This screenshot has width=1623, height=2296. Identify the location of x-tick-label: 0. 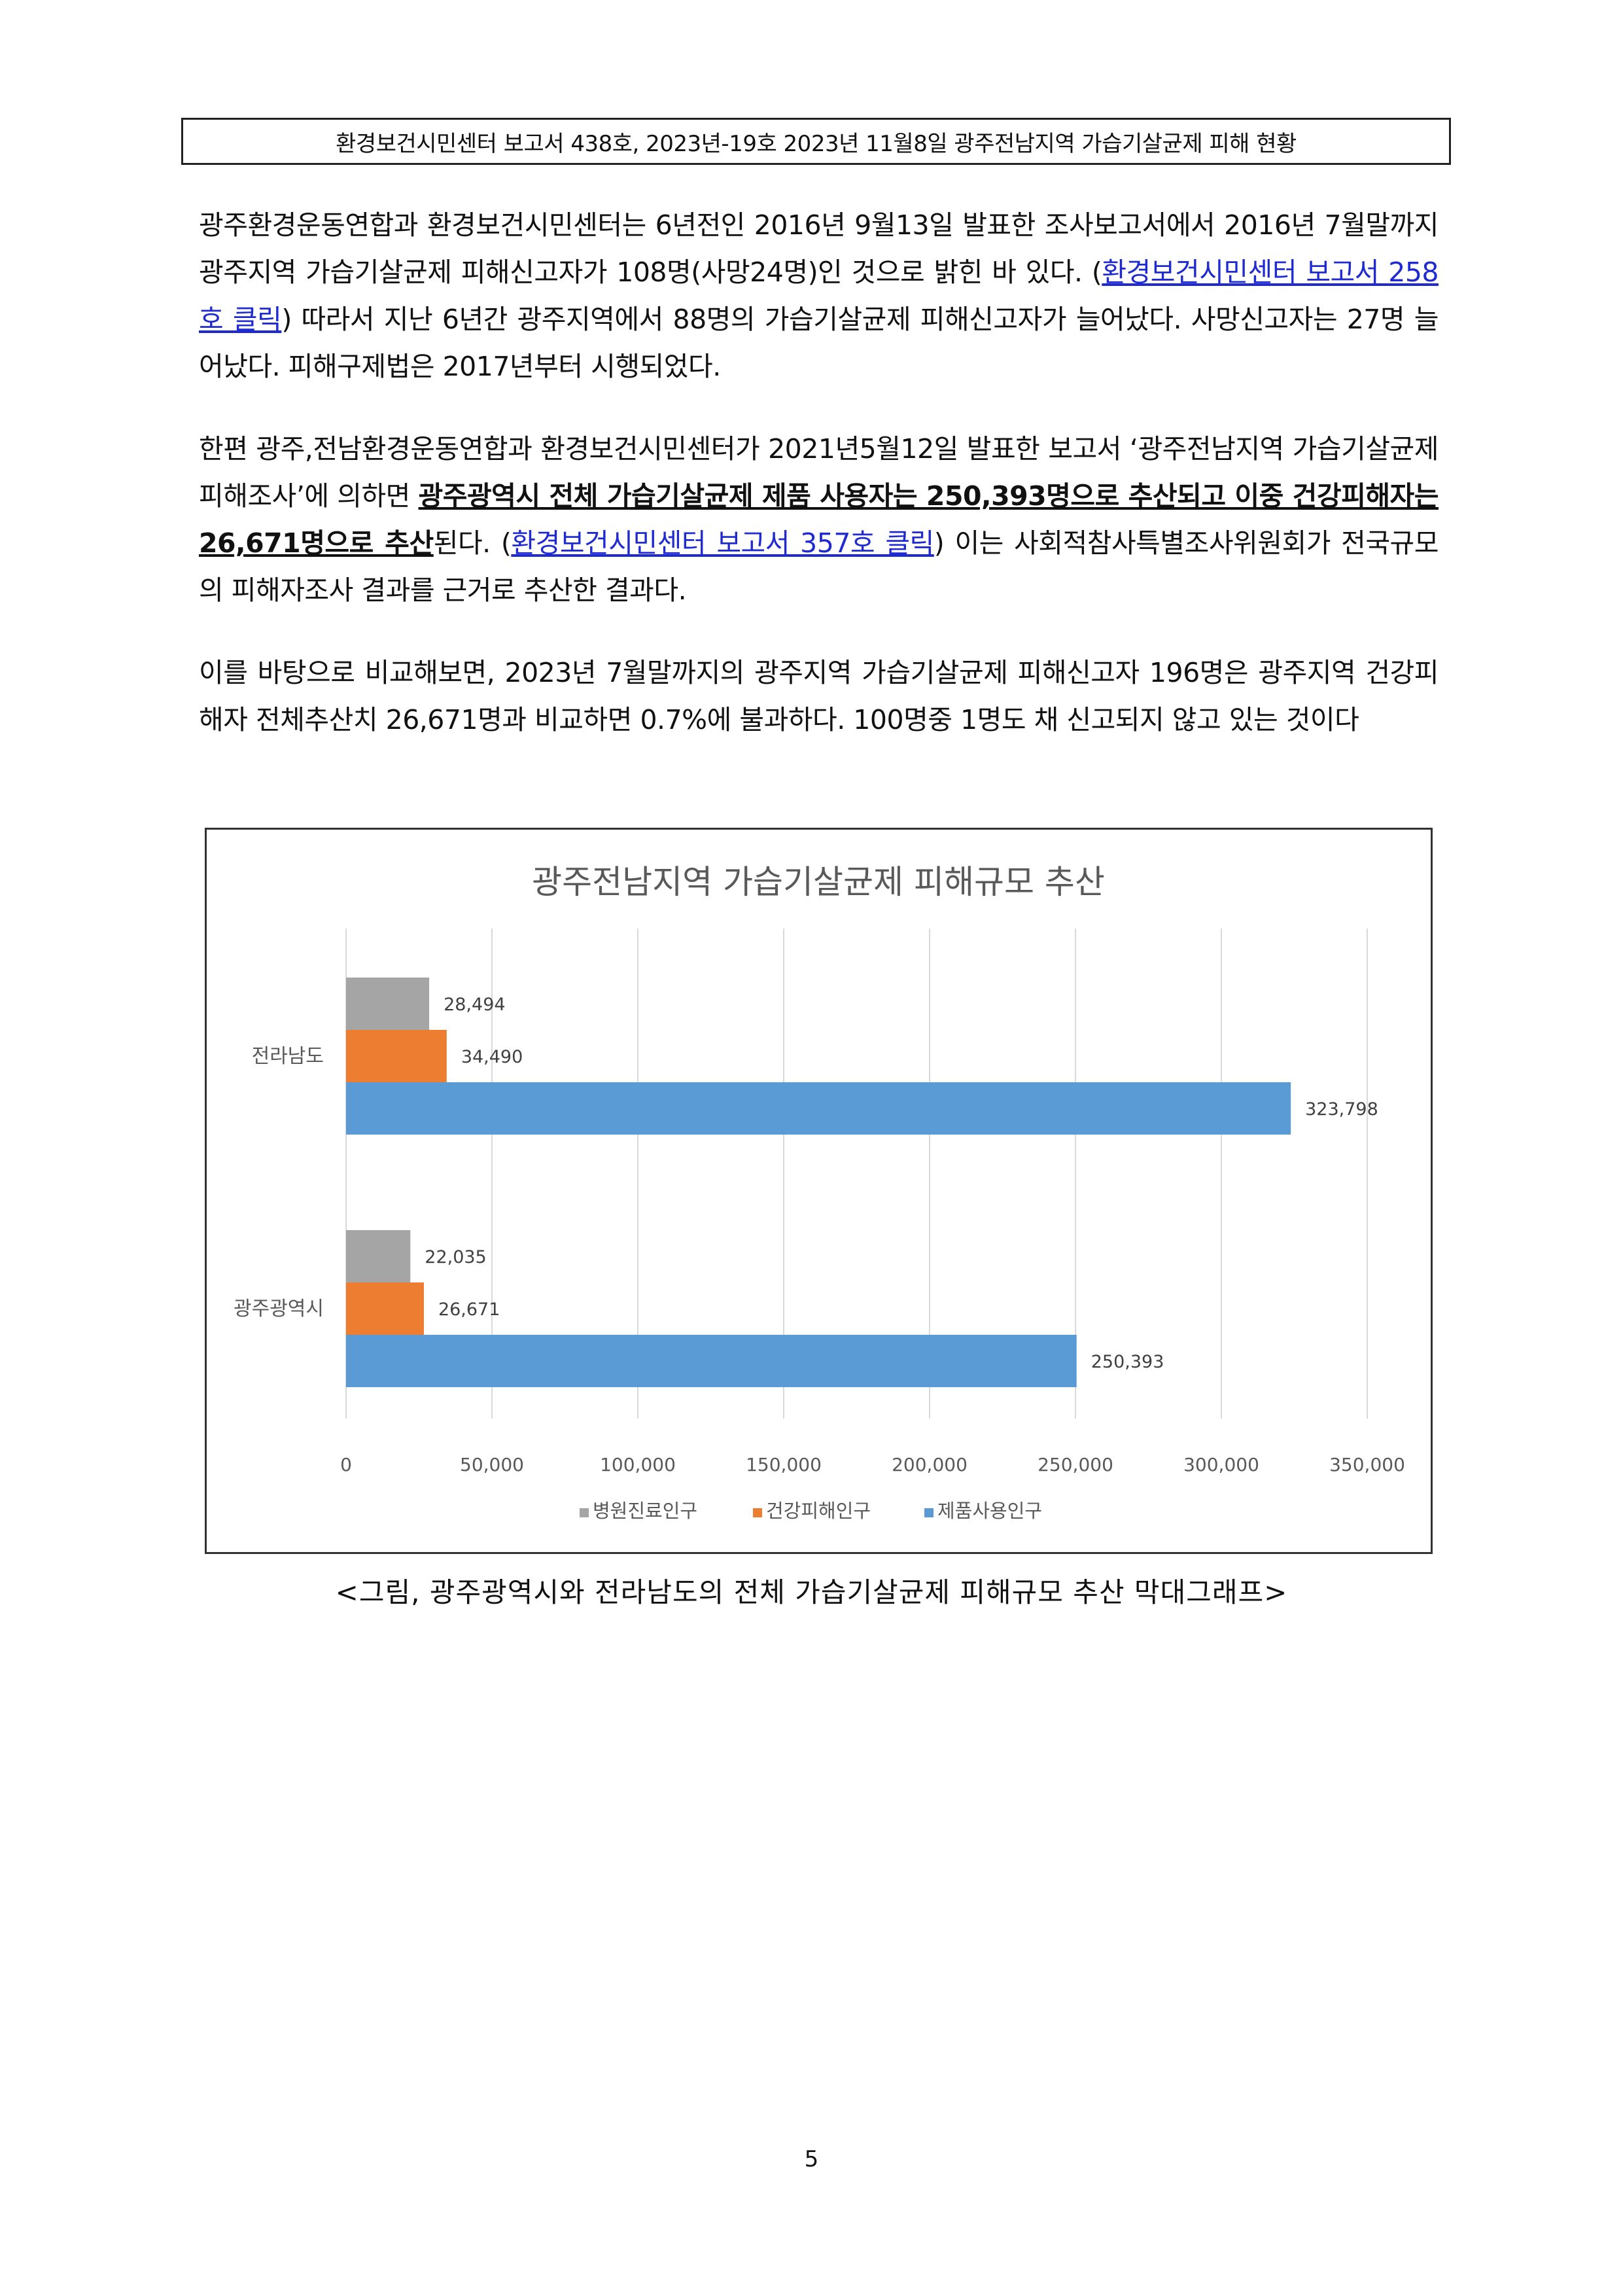
(346, 1464).